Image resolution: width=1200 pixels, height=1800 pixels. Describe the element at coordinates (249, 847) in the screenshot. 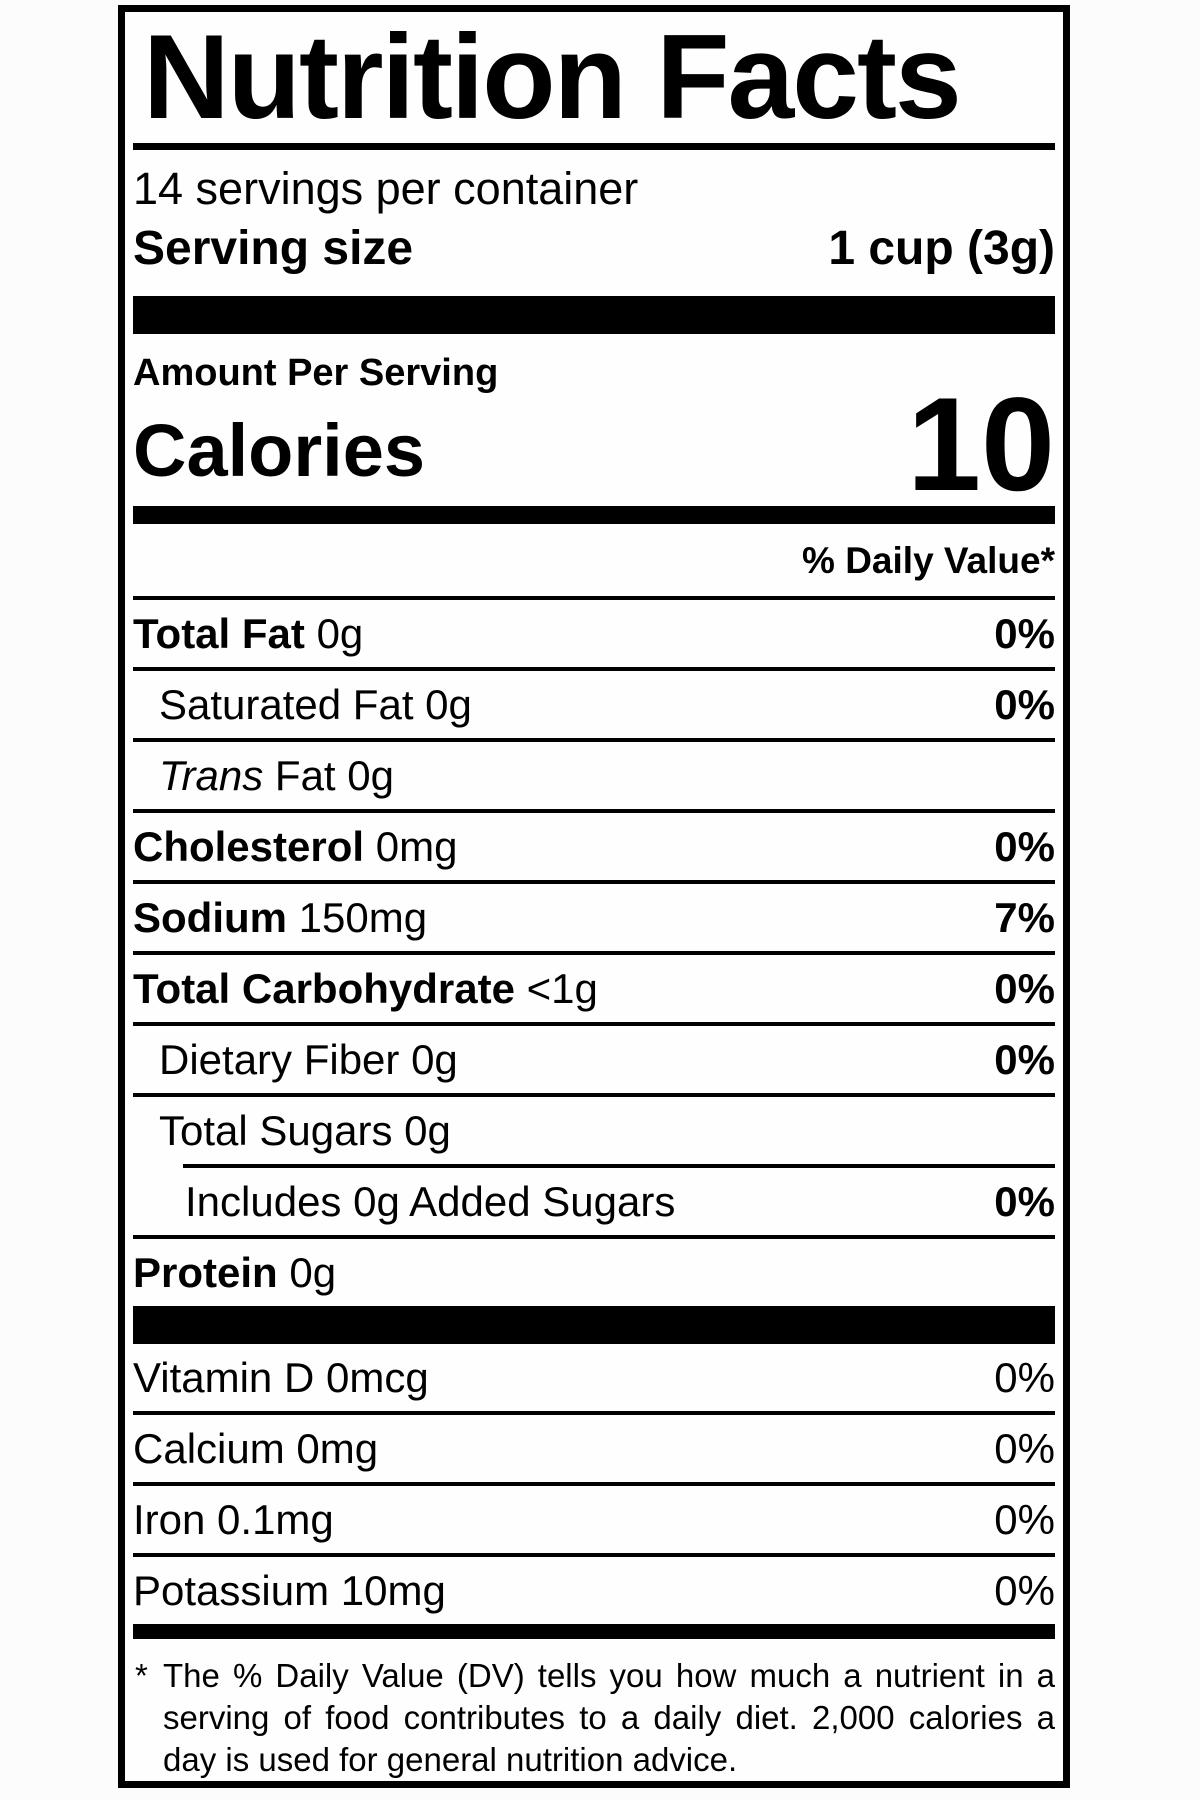

I see `nutrient-name: Cholesterol` at that location.